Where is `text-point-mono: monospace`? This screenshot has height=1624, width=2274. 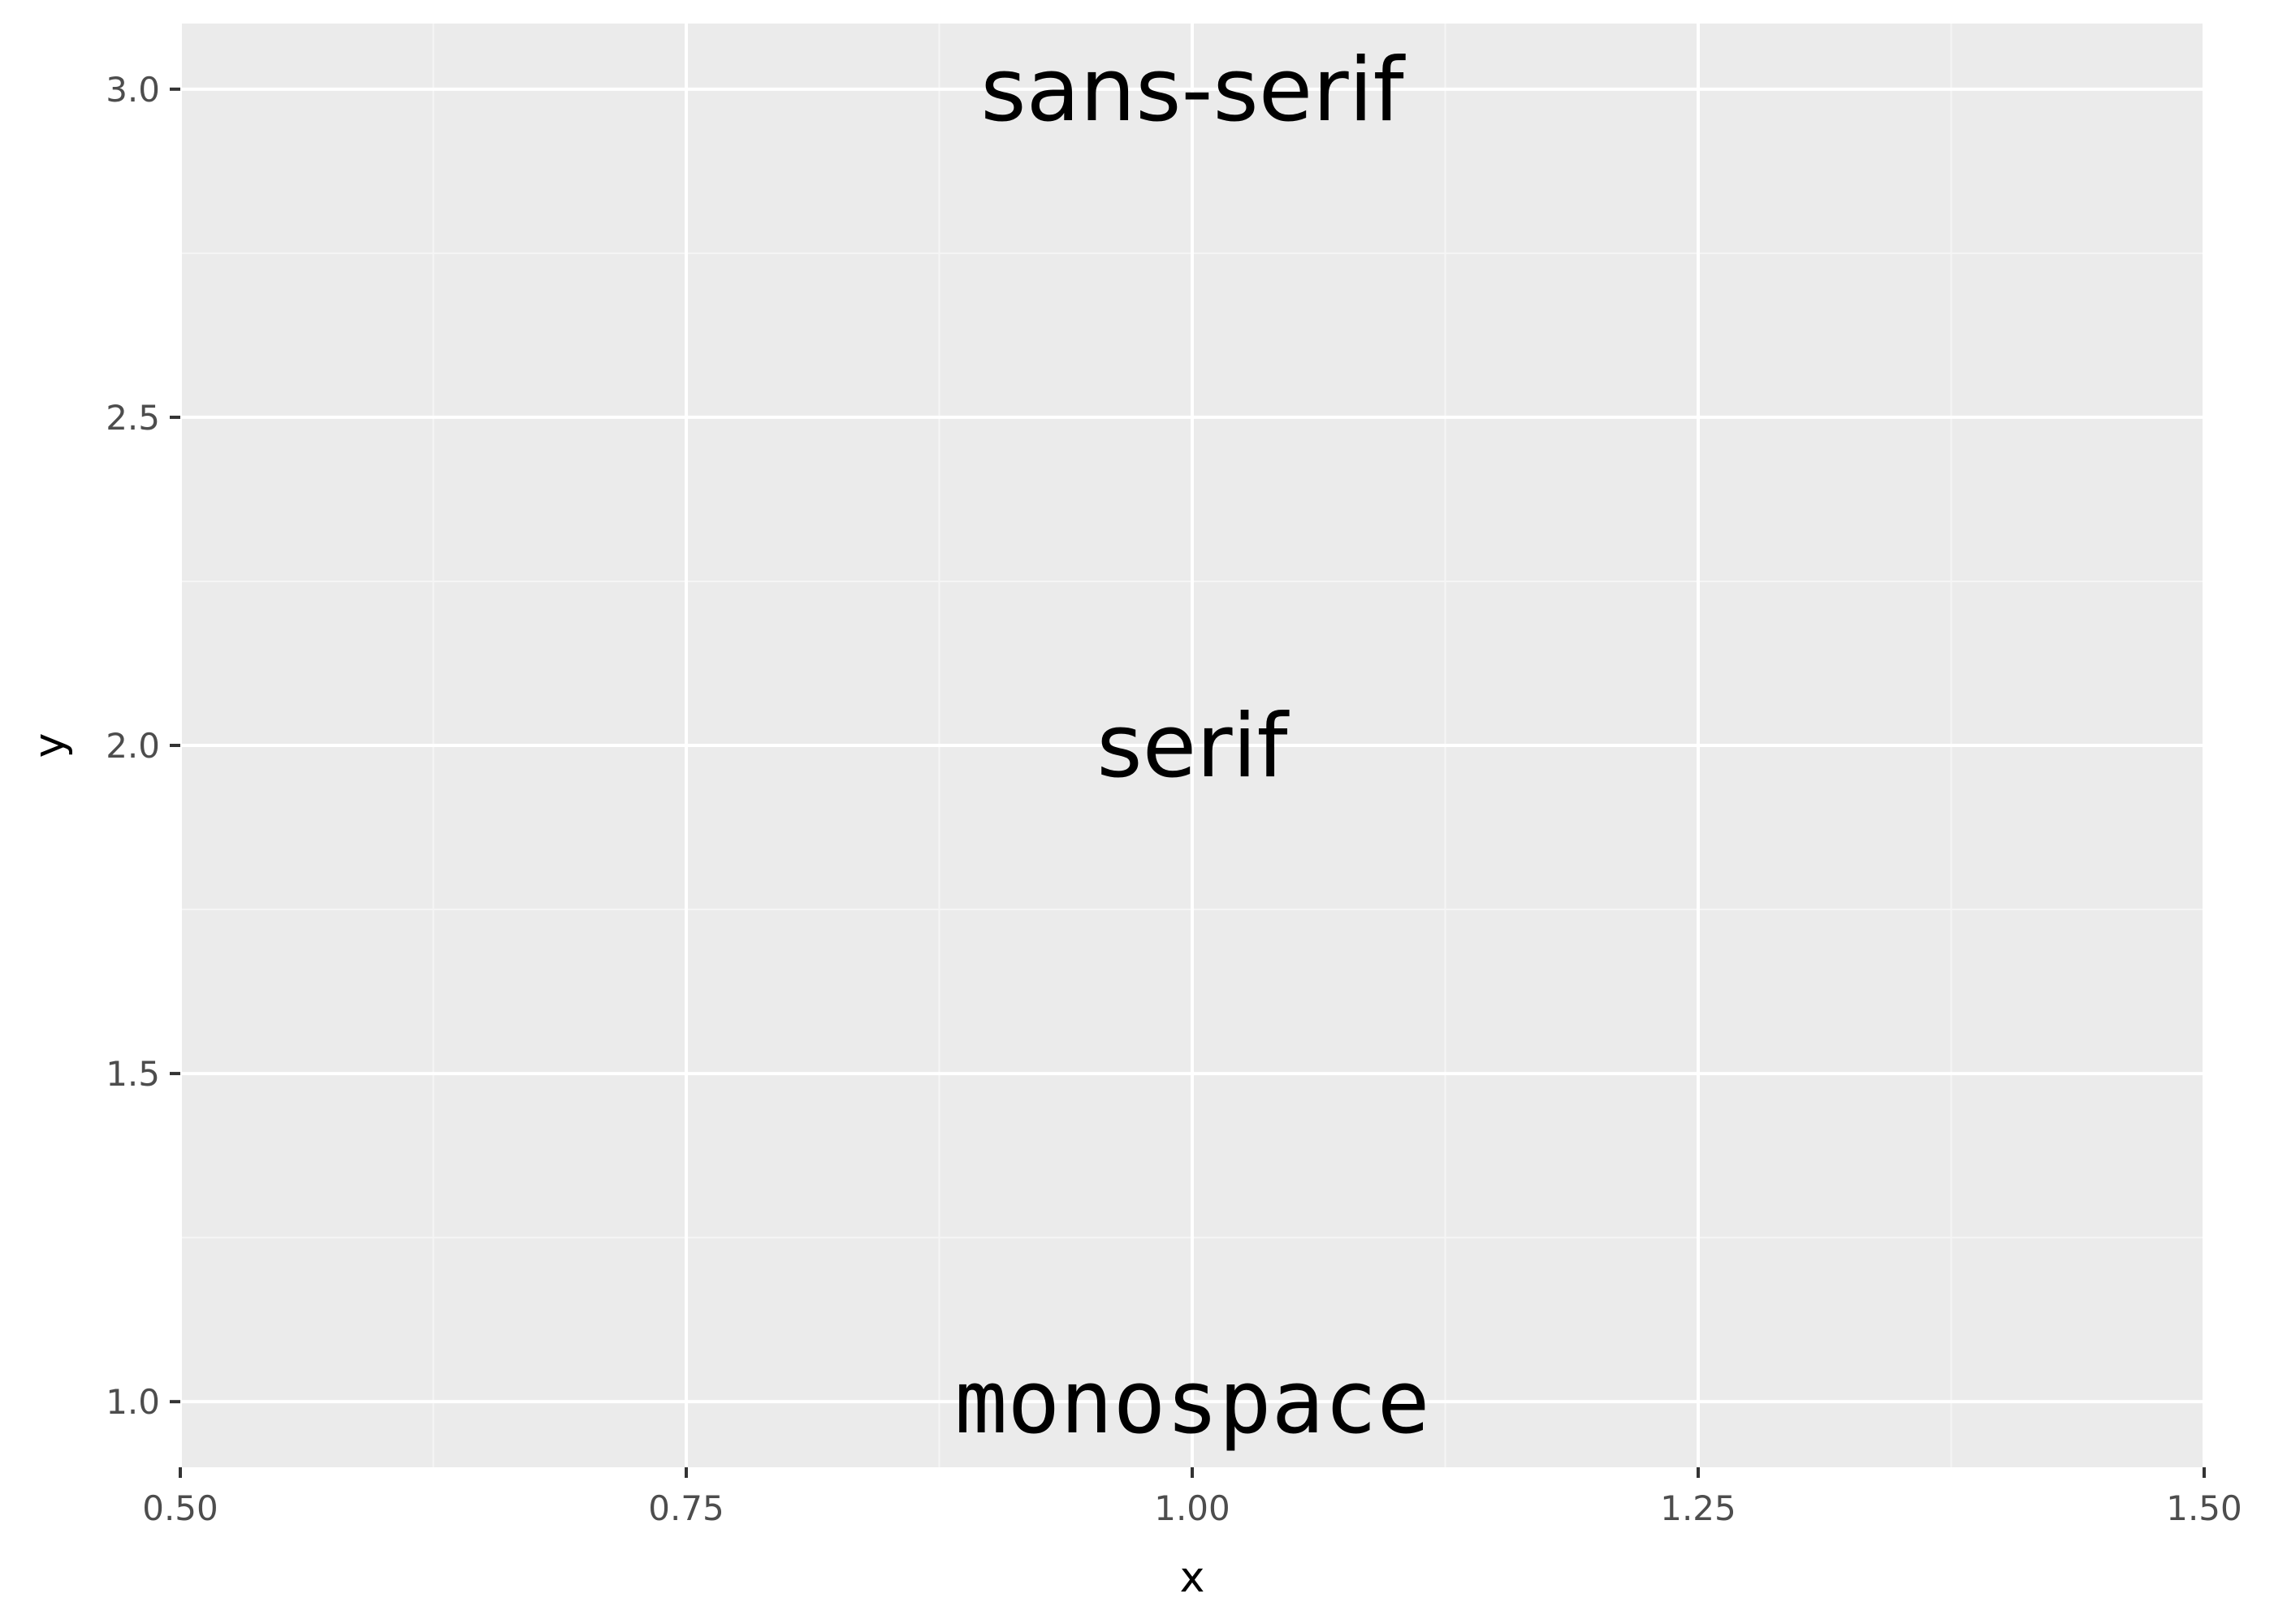 text-point-mono: monospace is located at coordinates (1192, 1403).